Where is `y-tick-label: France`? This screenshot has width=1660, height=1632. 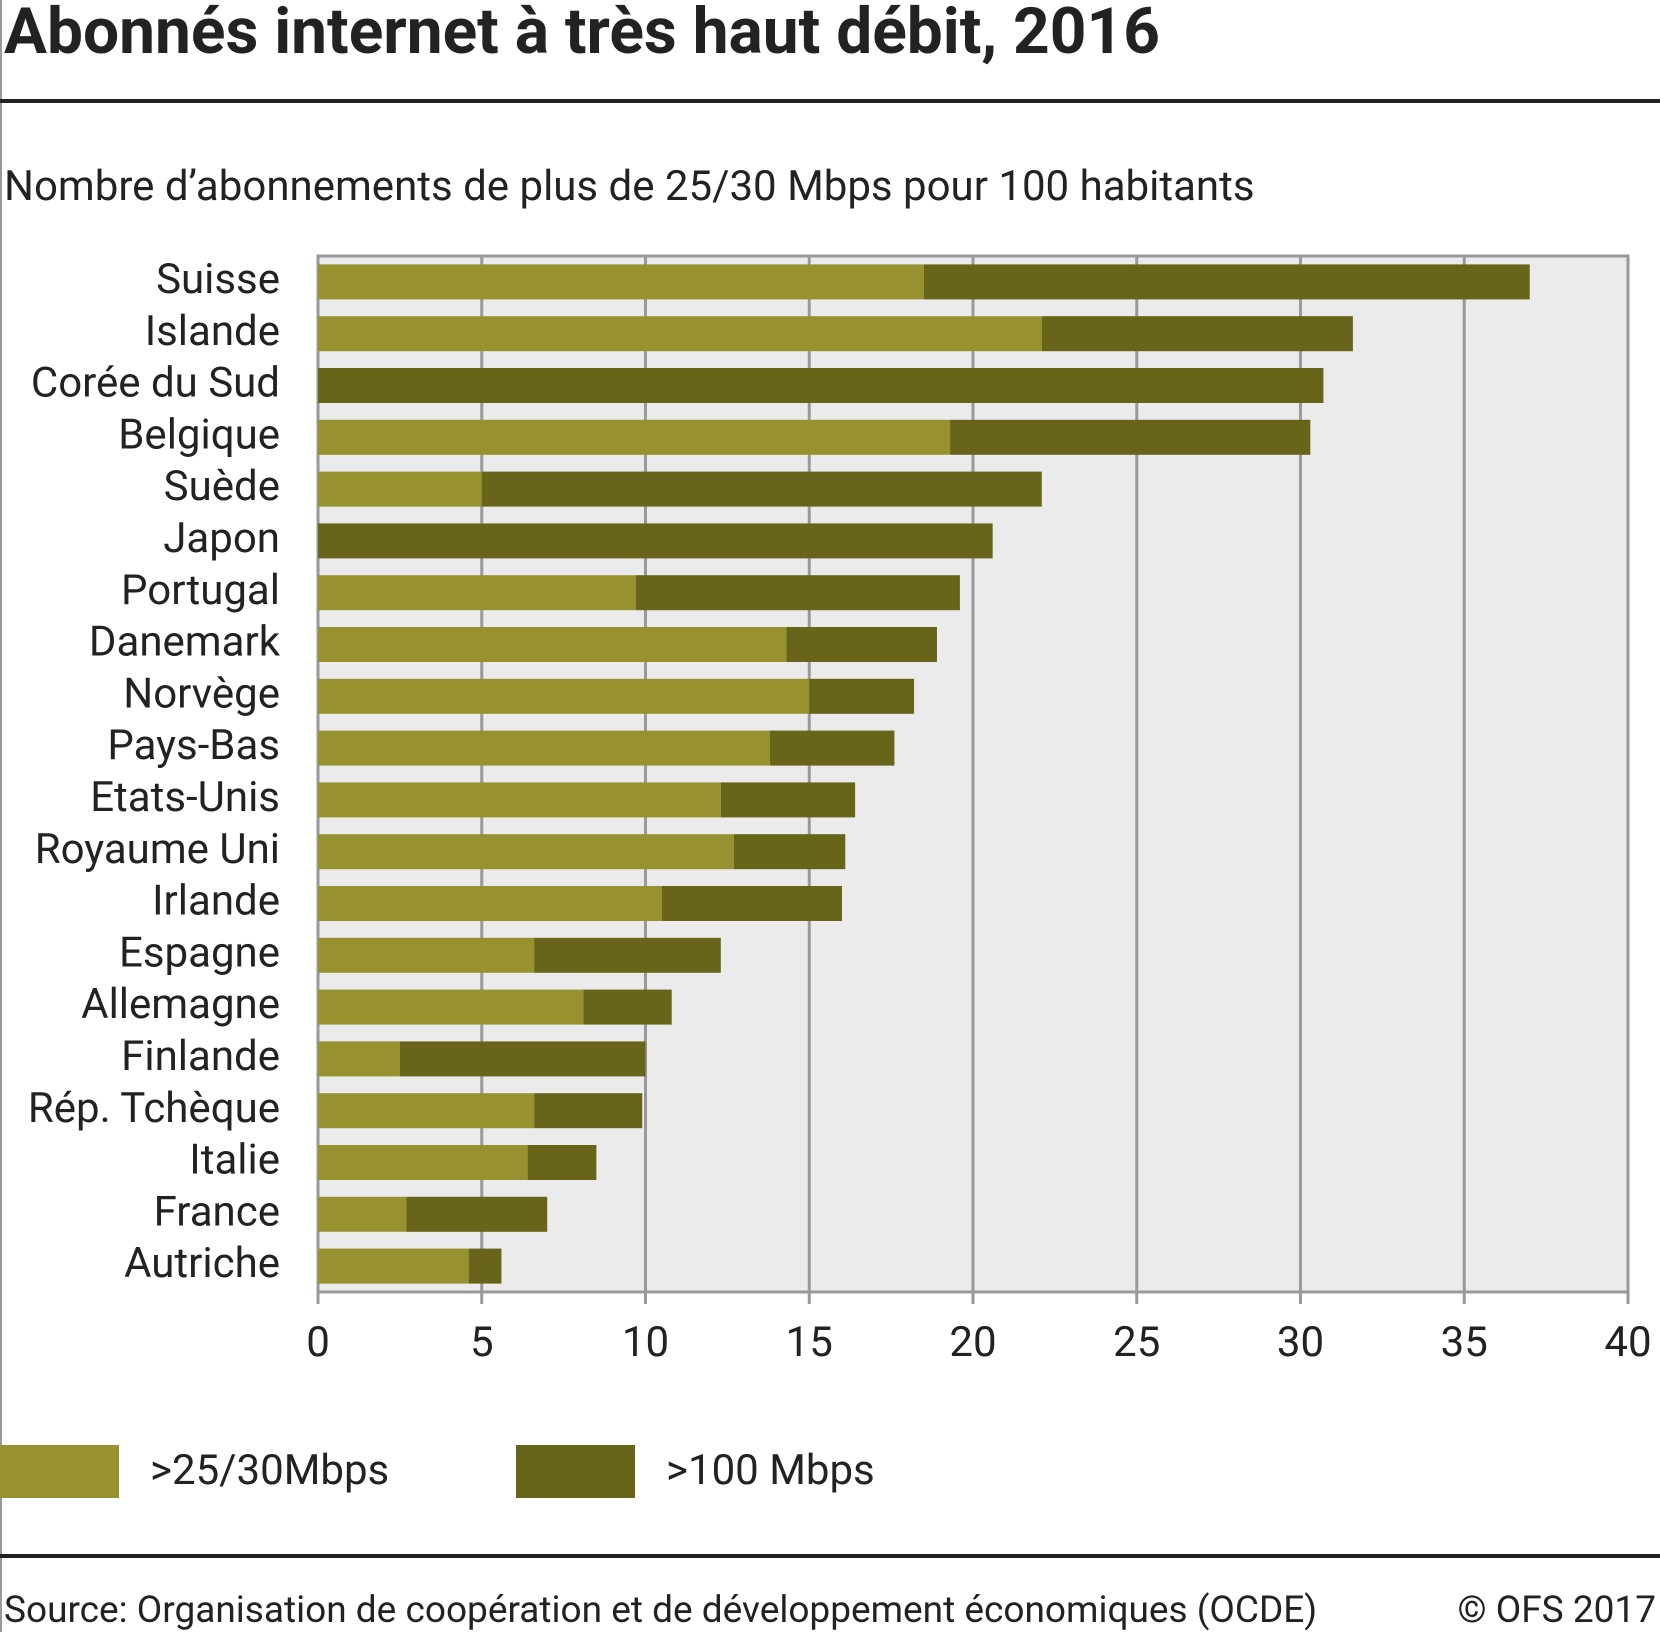
y-tick-label: France is located at coordinates (217, 1211).